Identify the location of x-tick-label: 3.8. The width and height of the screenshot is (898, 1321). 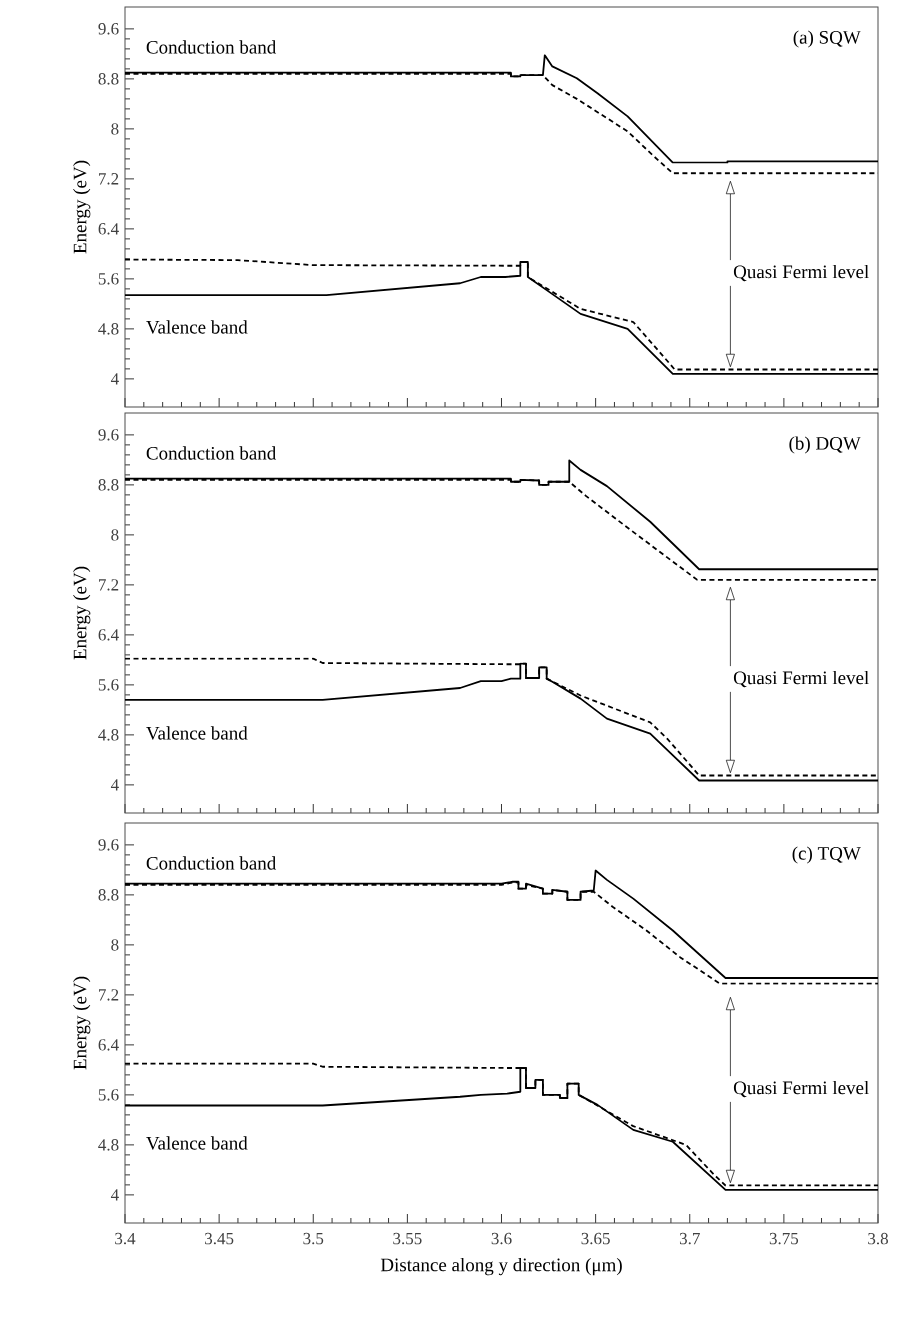
(878, 1238).